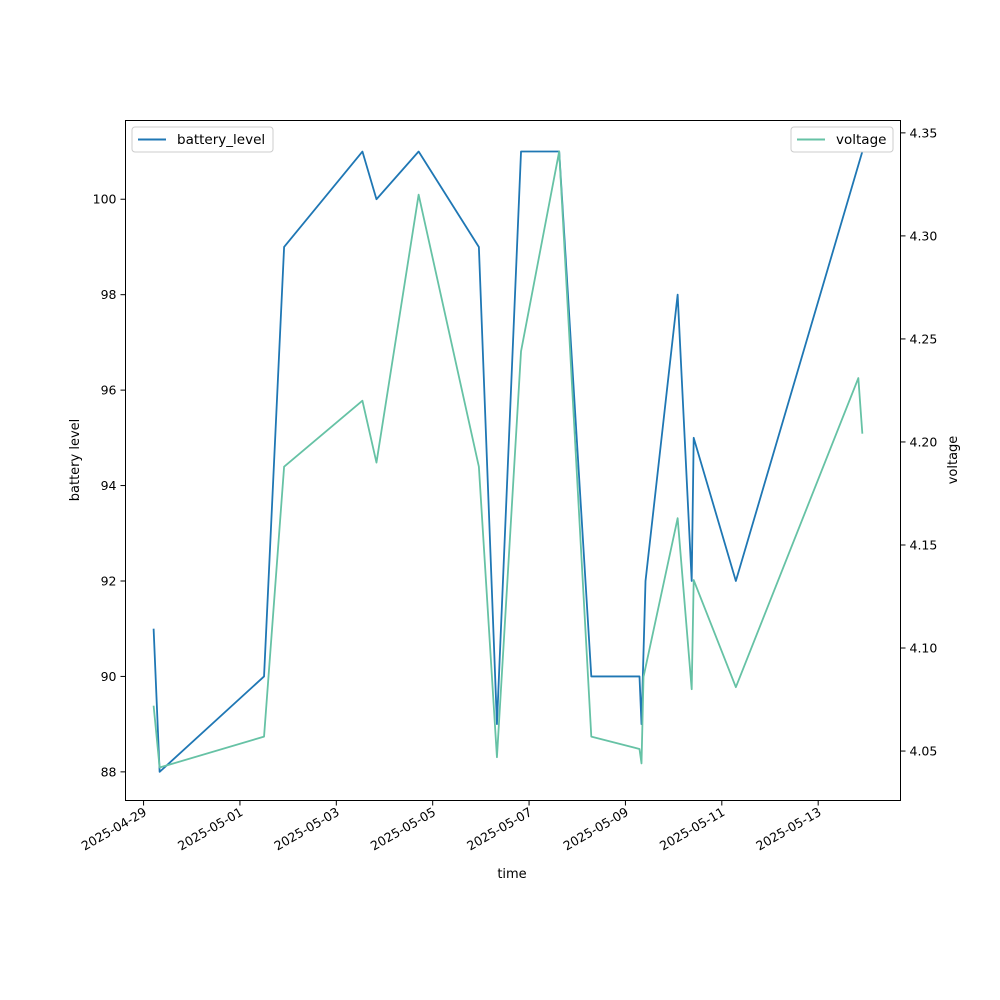 The height and width of the screenshot is (1000, 1000). What do you see at coordinates (109, 294) in the screenshot?
I see `y-left-tick-label: 98` at bounding box center [109, 294].